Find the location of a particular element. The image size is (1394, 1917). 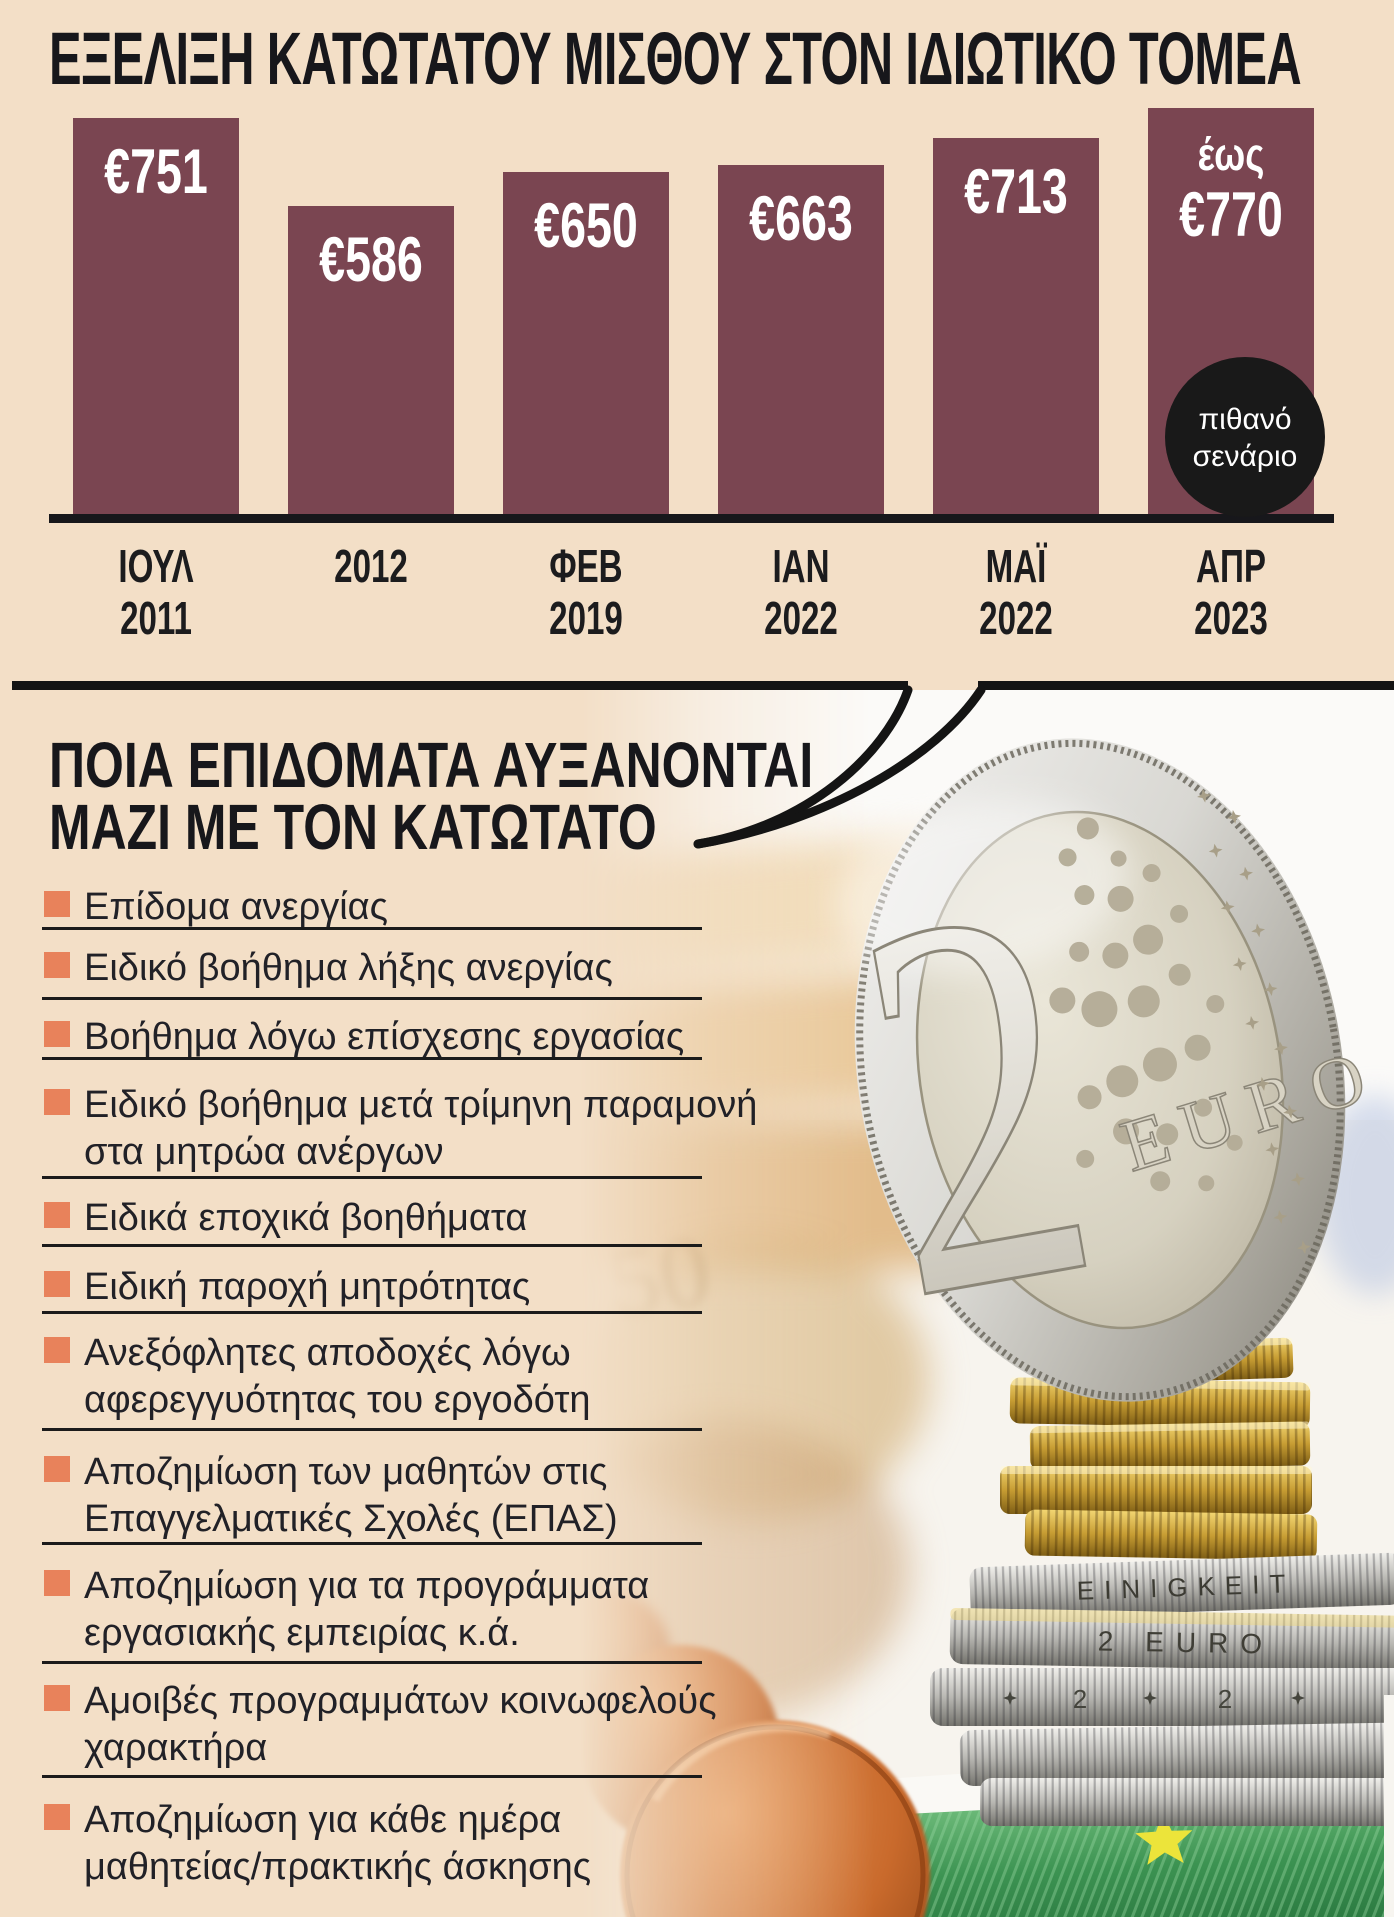

benefit-item-text: Ειδικό βοήθημα λήξης ανεργίας is located at coordinates (348, 968).